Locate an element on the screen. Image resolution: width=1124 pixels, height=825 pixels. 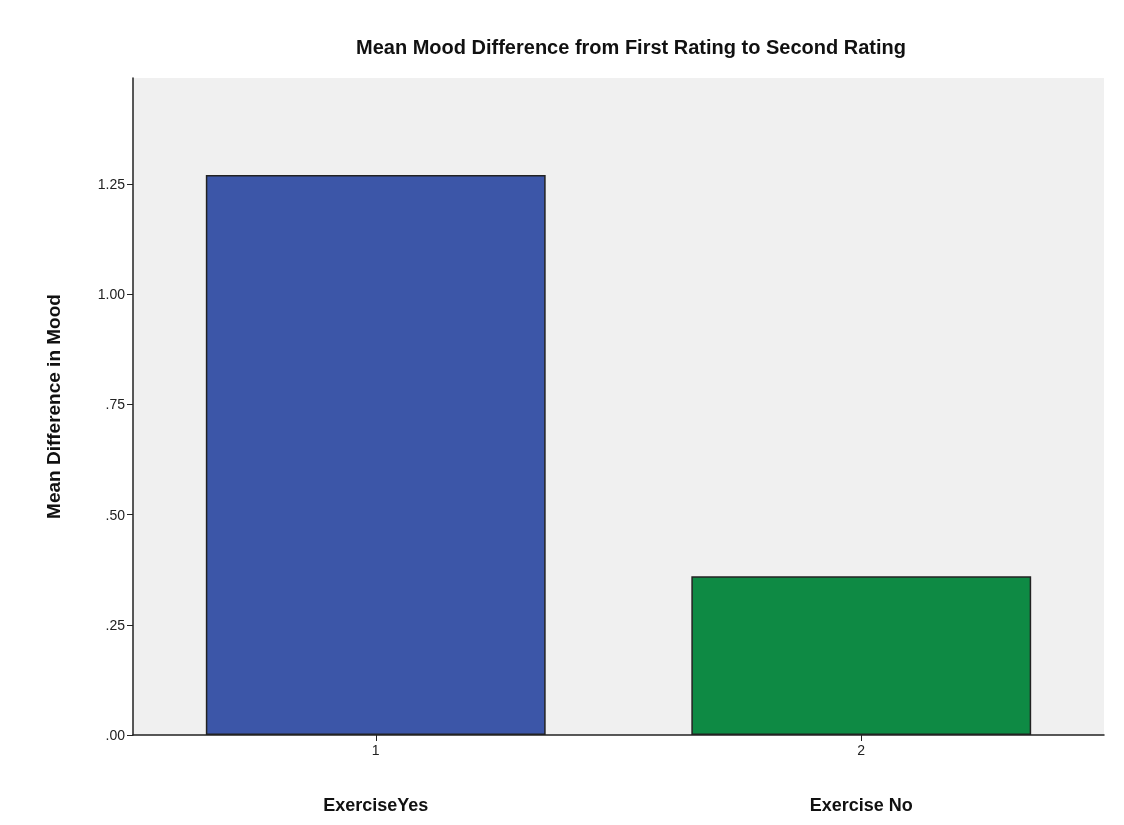
y-tick-label: .50 is located at coordinates (115, 514).